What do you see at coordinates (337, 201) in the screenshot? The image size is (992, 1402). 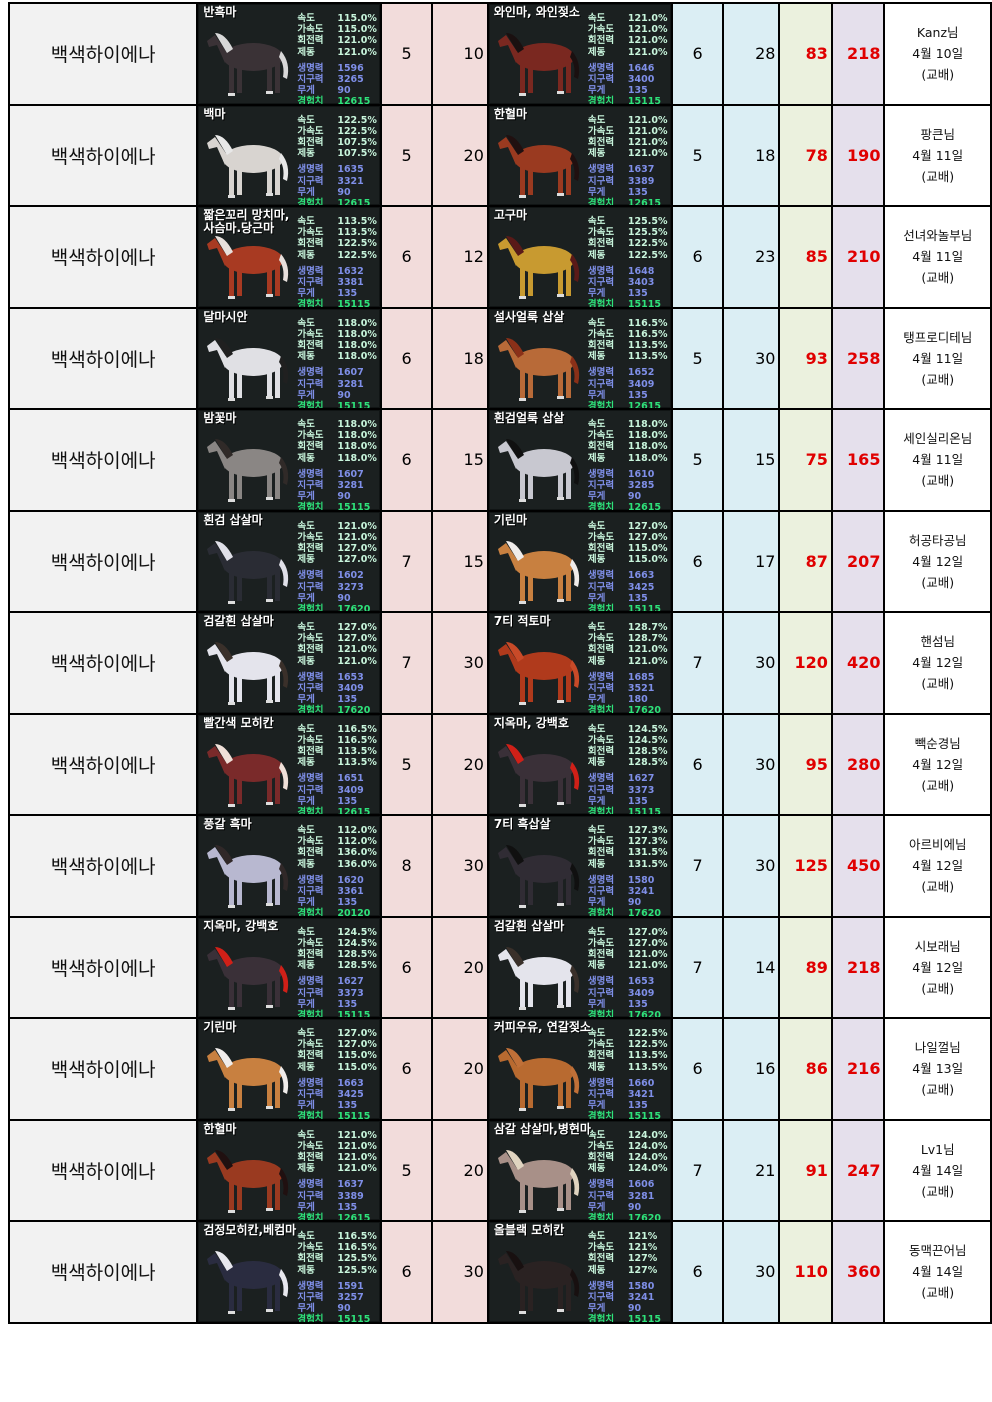 I see `stat-exp: 경험치 12615` at bounding box center [337, 201].